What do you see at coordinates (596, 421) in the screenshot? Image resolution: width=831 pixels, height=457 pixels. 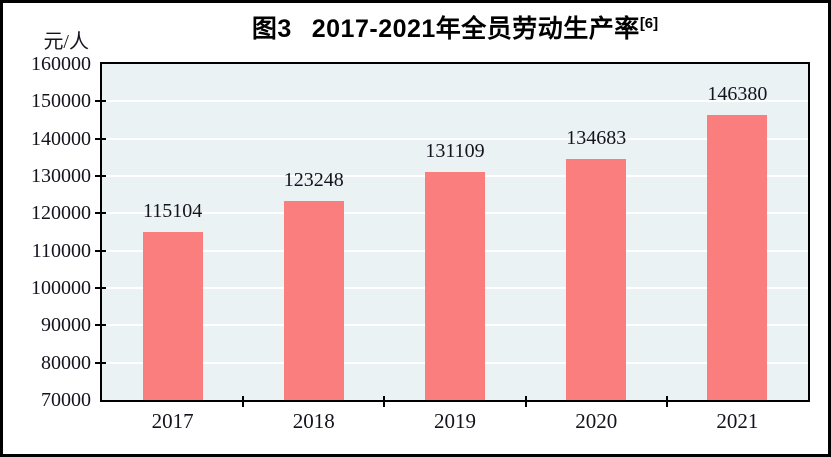 I see `x-tick-label-2020: 2020` at bounding box center [596, 421].